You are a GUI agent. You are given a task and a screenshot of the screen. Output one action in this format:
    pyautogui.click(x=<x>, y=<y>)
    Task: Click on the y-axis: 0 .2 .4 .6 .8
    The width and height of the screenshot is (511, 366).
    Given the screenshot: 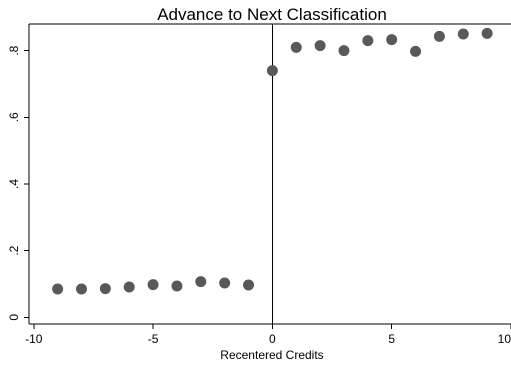 What is the action you would take?
    pyautogui.click(x=18, y=183)
    